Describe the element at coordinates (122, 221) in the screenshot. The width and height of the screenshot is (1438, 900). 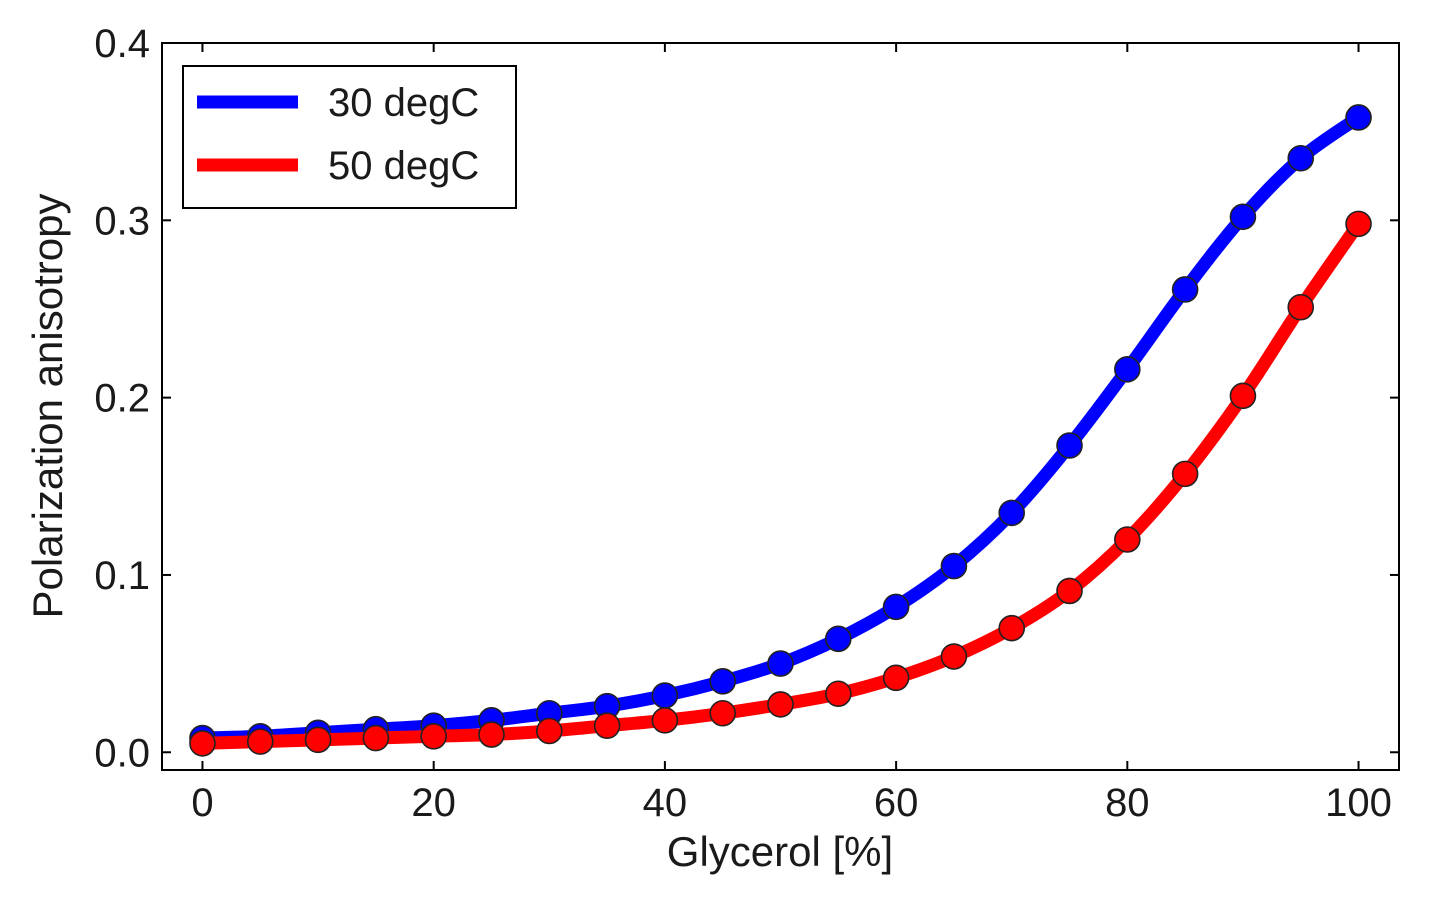
I see `y-tick-label: 0.3` at that location.